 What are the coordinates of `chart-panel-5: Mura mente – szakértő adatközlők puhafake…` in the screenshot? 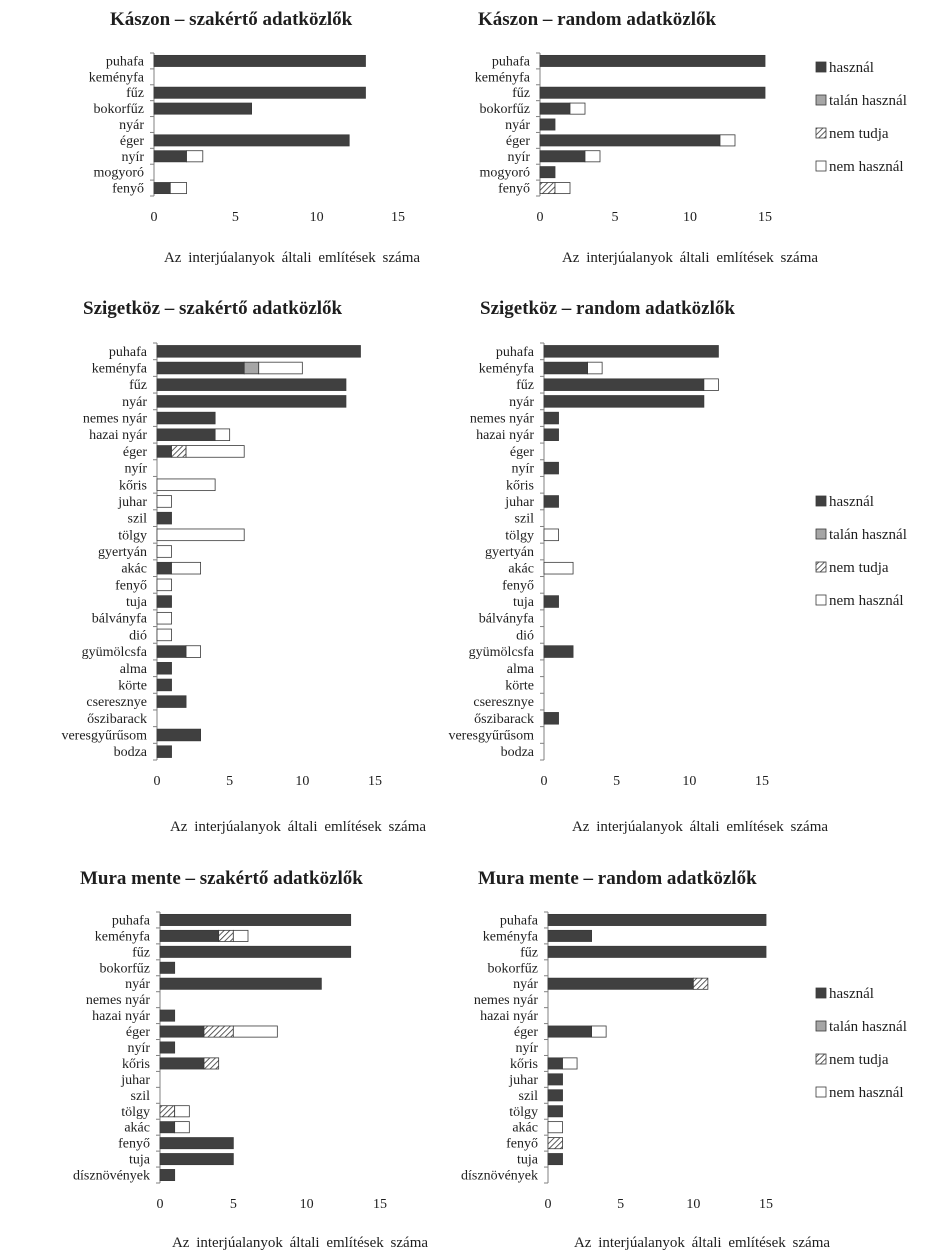 It's located at (250, 1059).